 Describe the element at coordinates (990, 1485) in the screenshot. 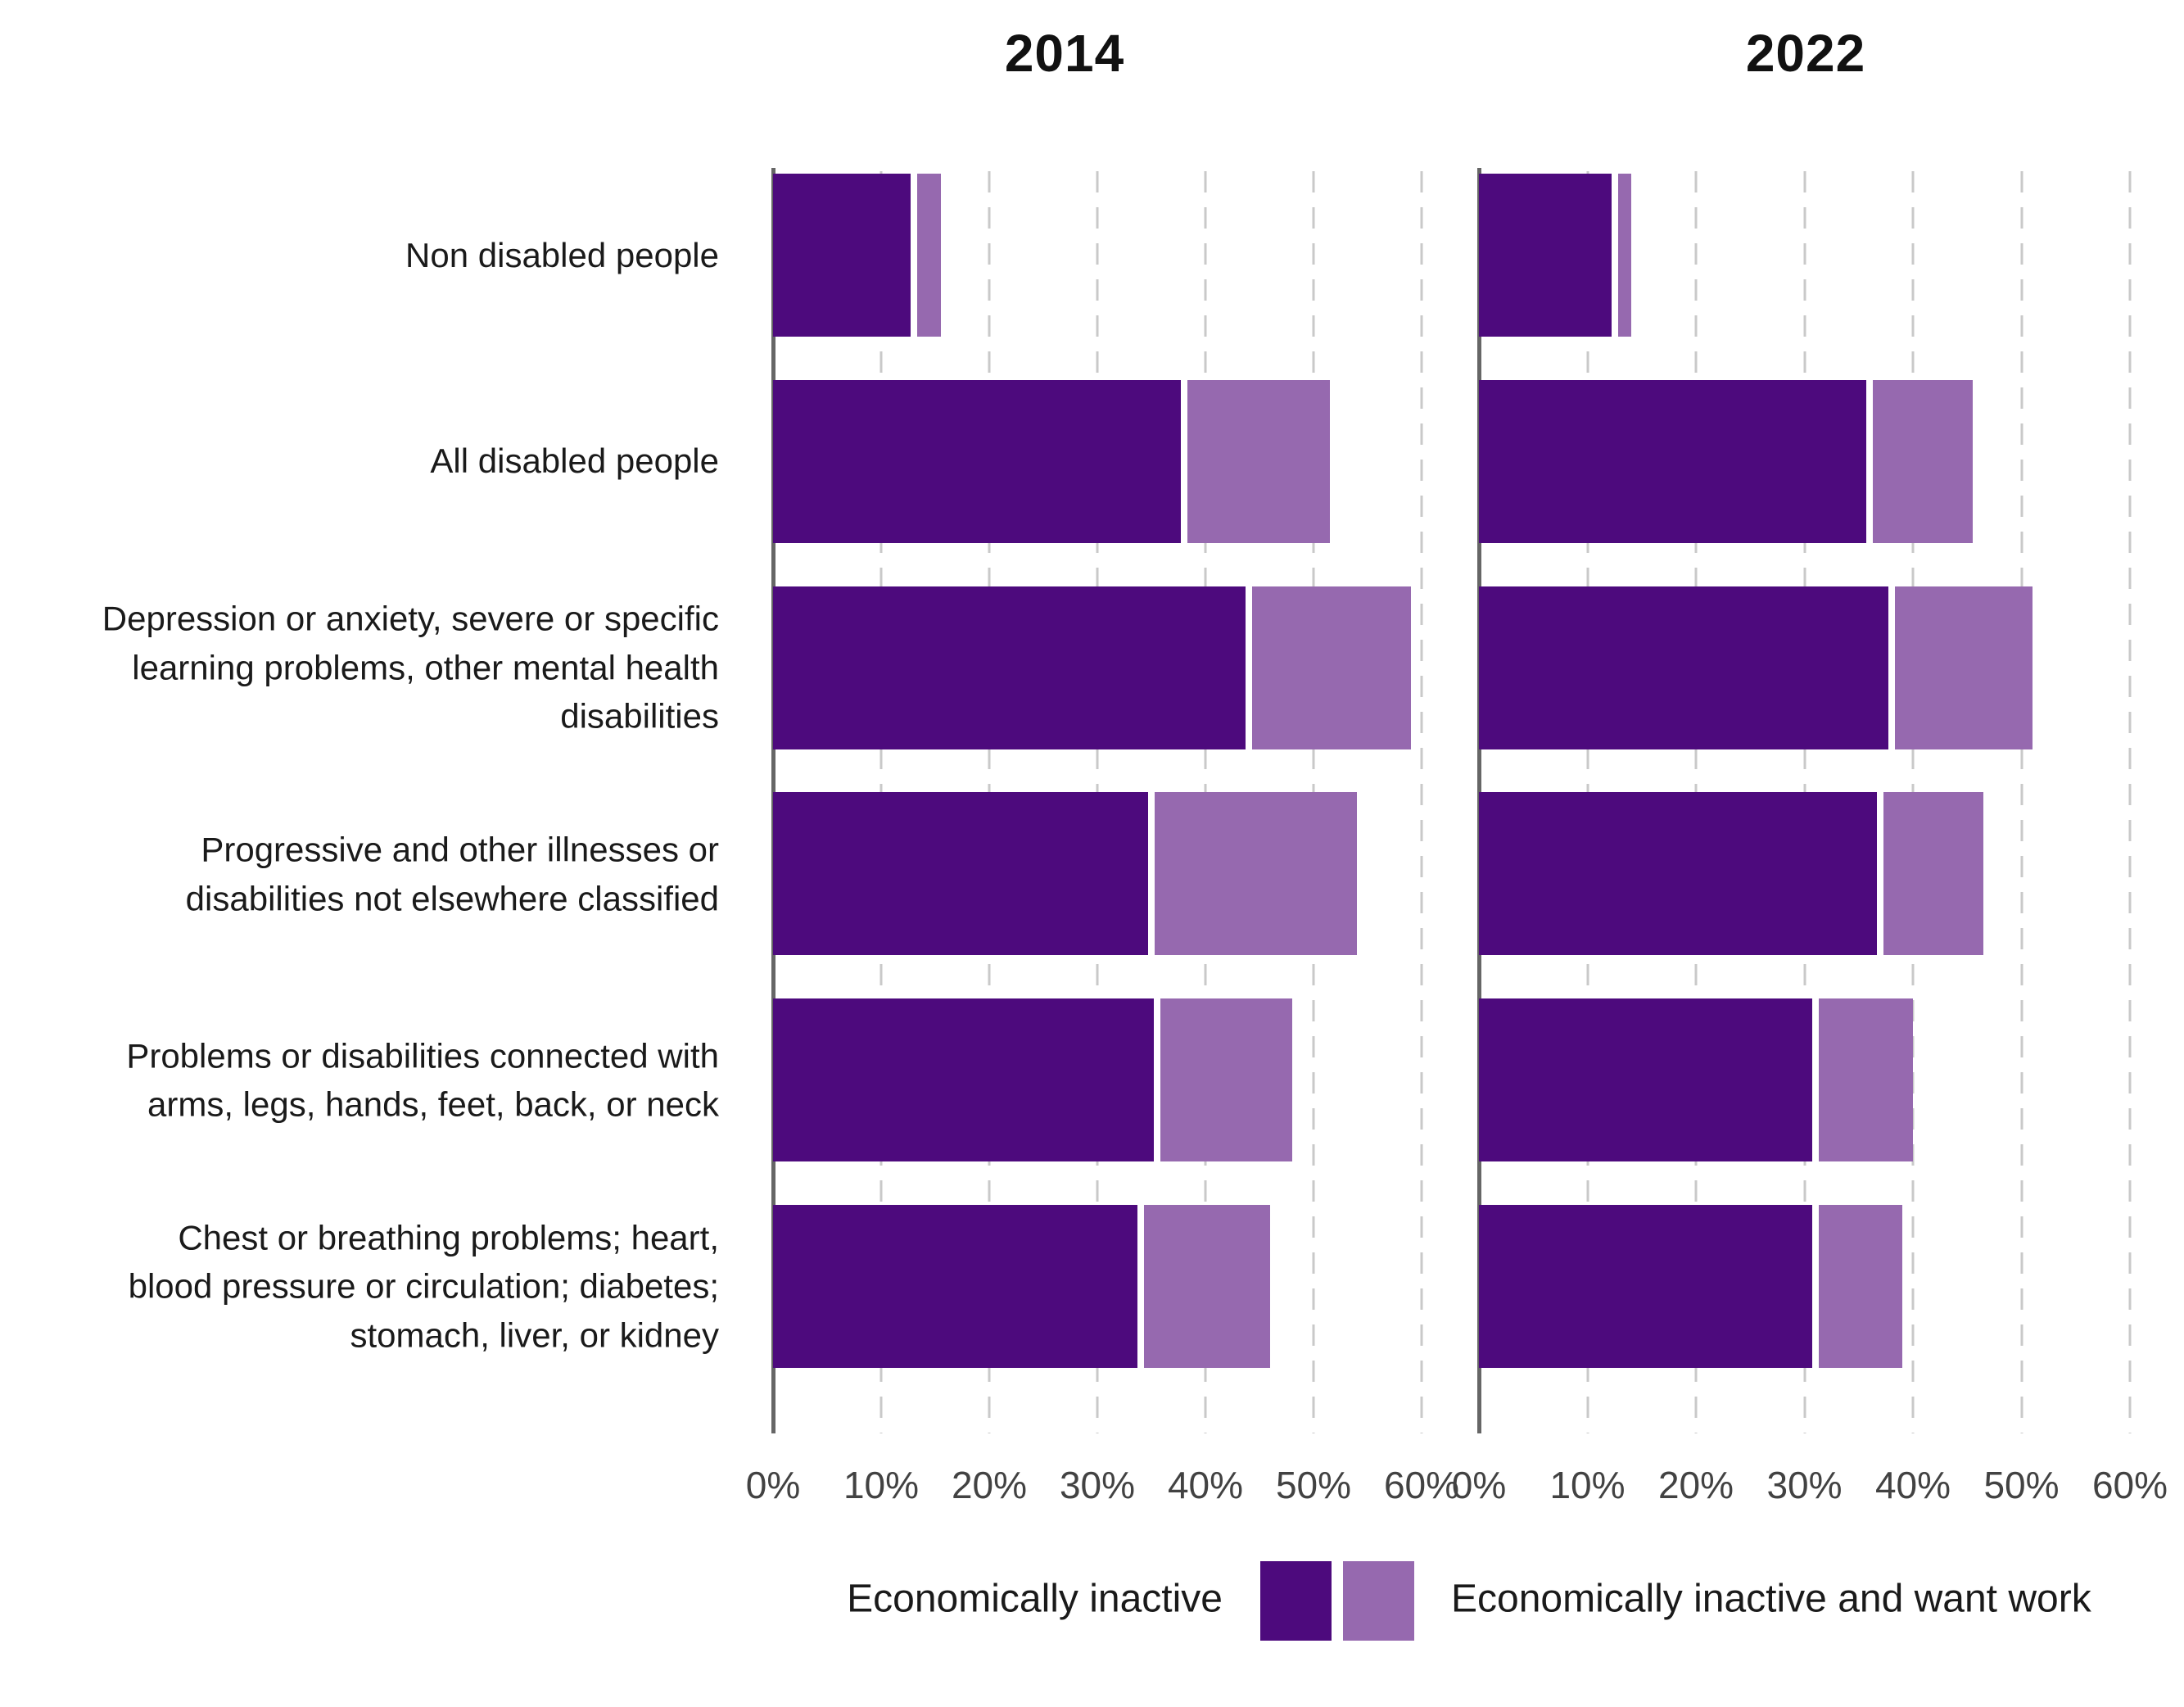

I see `tick-label-panel0-20%: 20%` at that location.